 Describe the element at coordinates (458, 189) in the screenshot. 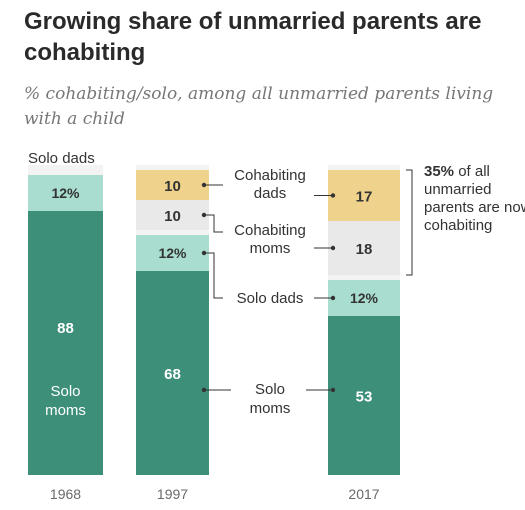

I see `annotation-line2: unmarried` at that location.